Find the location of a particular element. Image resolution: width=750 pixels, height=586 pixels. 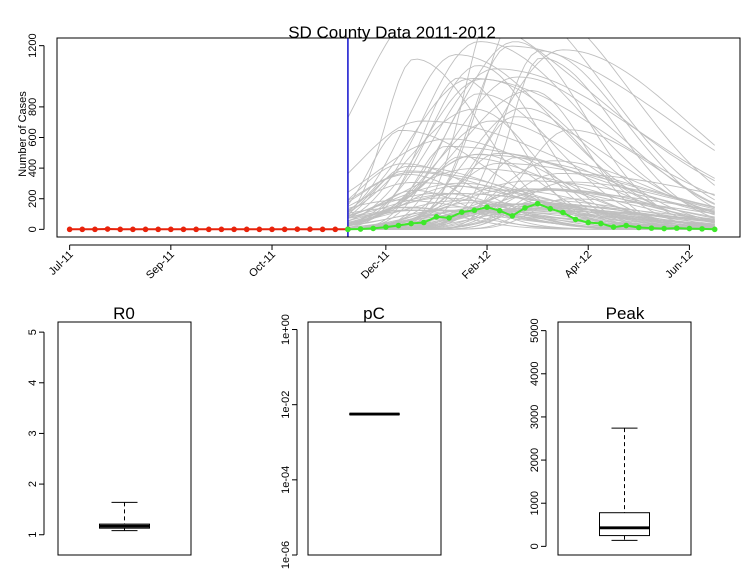

boxplot-r0: R0 1 2 3 4 5 is located at coordinates (109, 430).